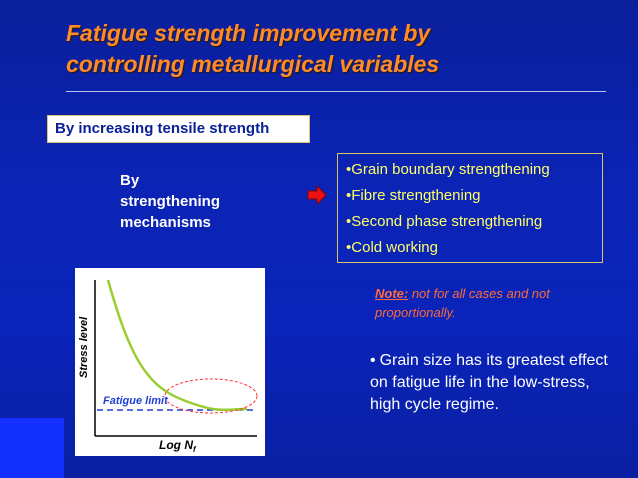  I want to click on x-axis-label-main: Log N, so click(176, 445).